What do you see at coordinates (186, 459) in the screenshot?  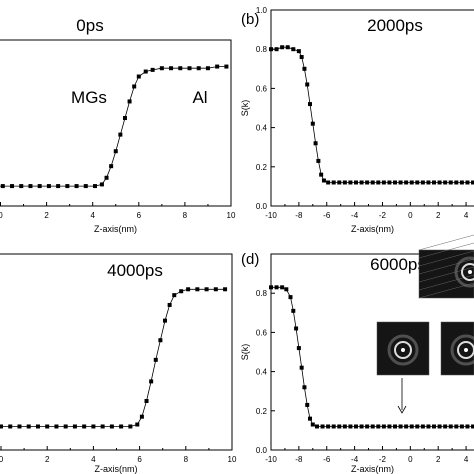 I see `x-tick-label: 8` at bounding box center [186, 459].